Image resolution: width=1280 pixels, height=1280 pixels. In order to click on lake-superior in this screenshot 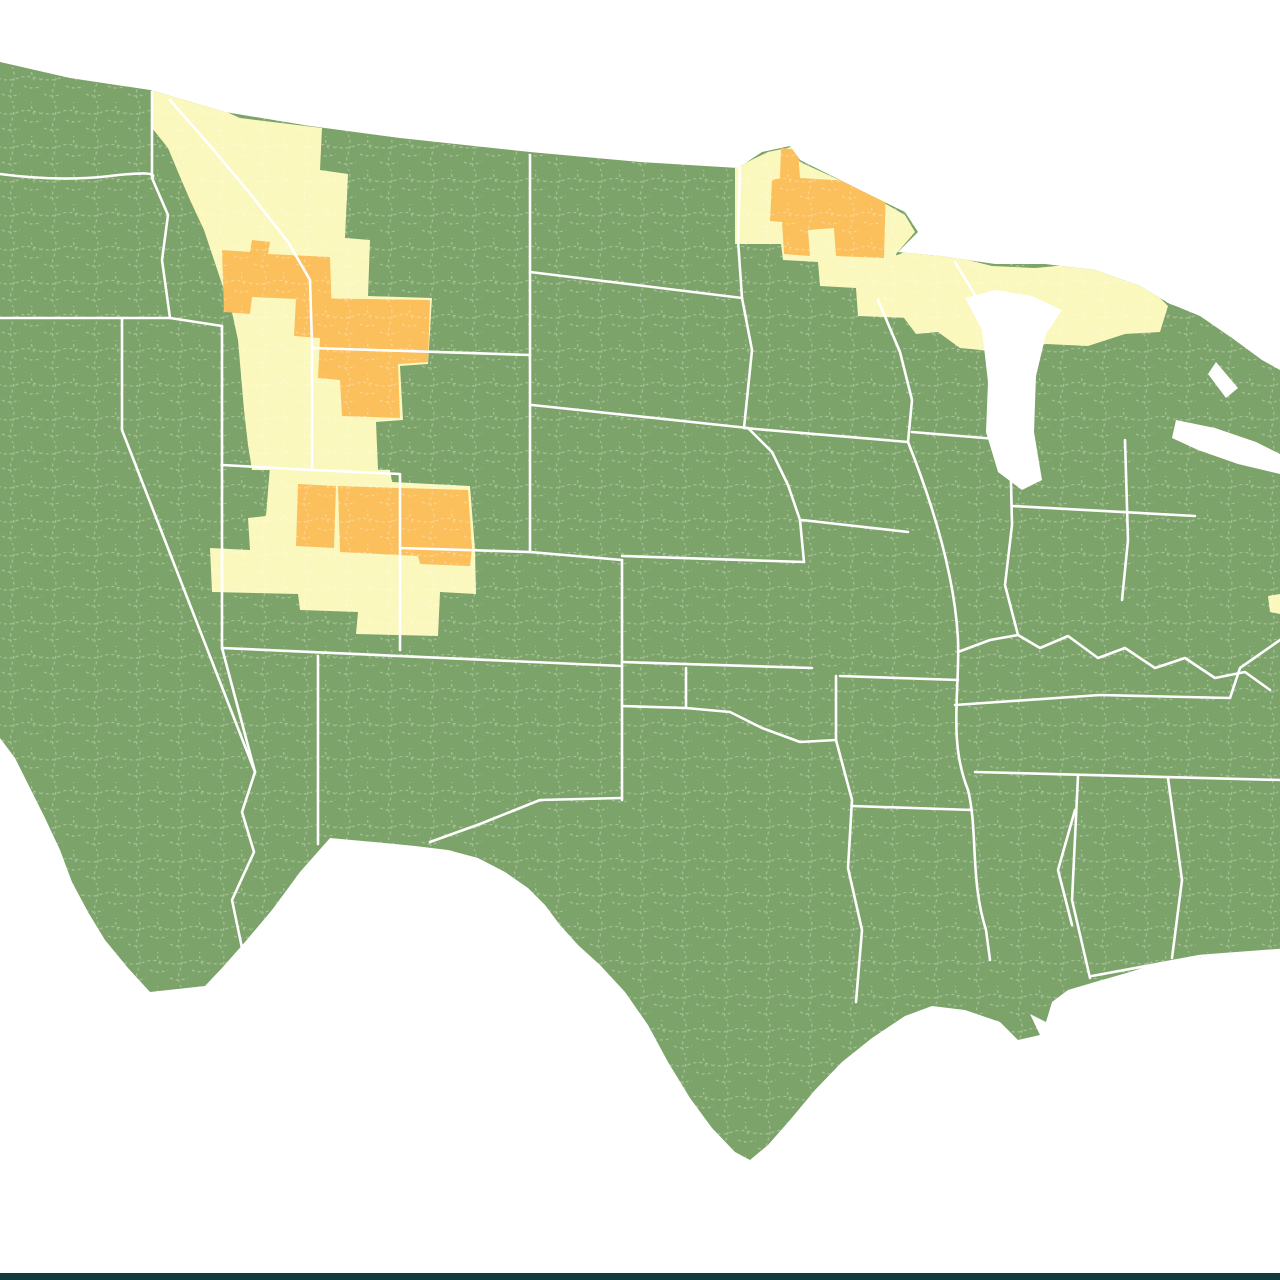, I will do `click(1047, 256)`.